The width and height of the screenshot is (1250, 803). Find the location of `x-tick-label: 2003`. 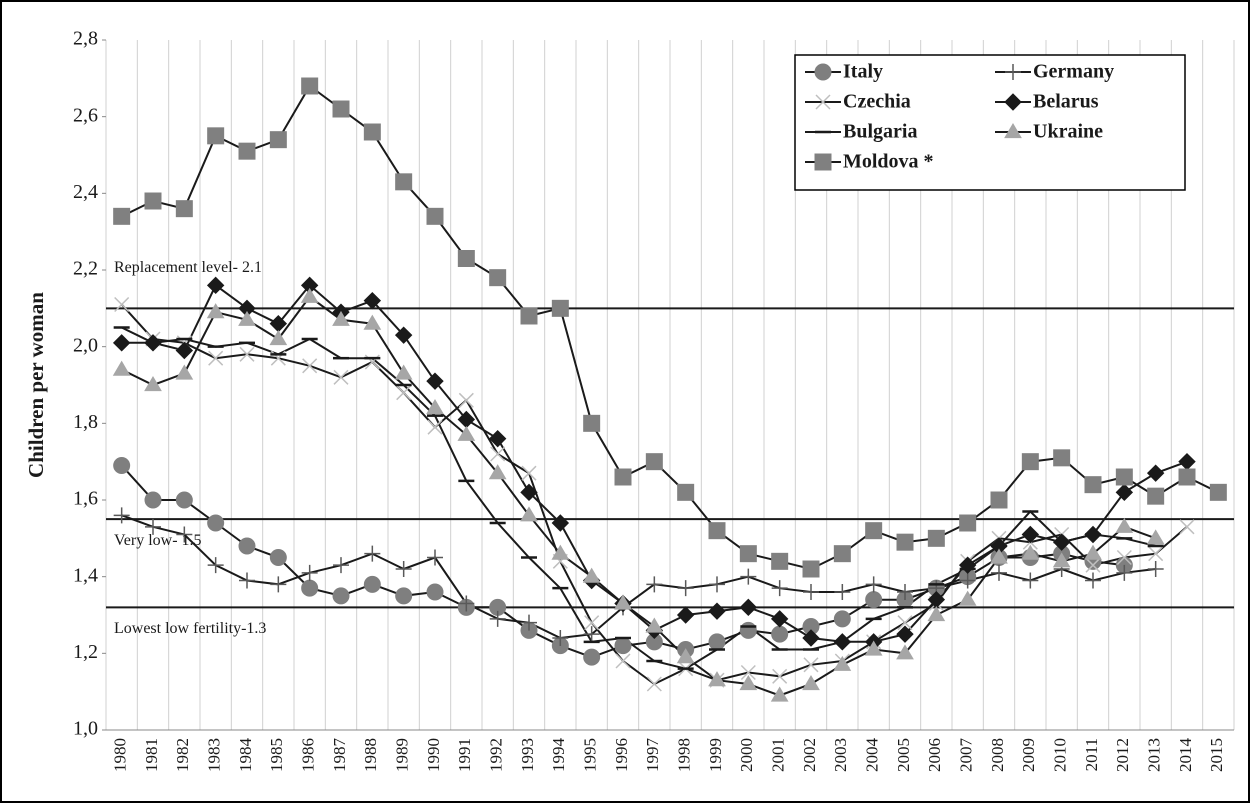

x-tick-label: 2003 is located at coordinates (840, 755).